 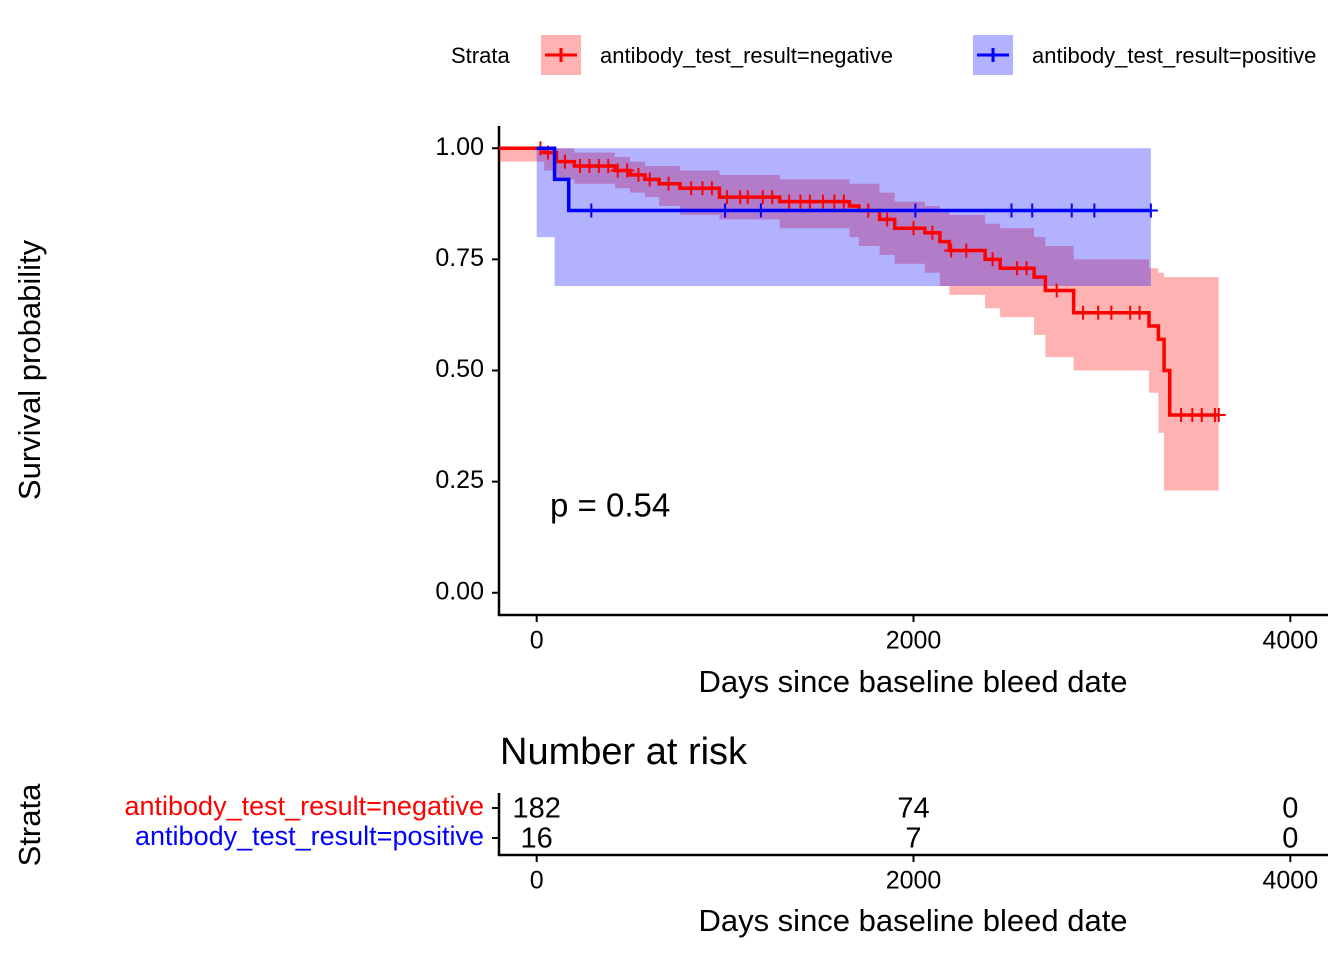 What do you see at coordinates (536, 809) in the screenshot?
I see `risk-count: 182` at bounding box center [536, 809].